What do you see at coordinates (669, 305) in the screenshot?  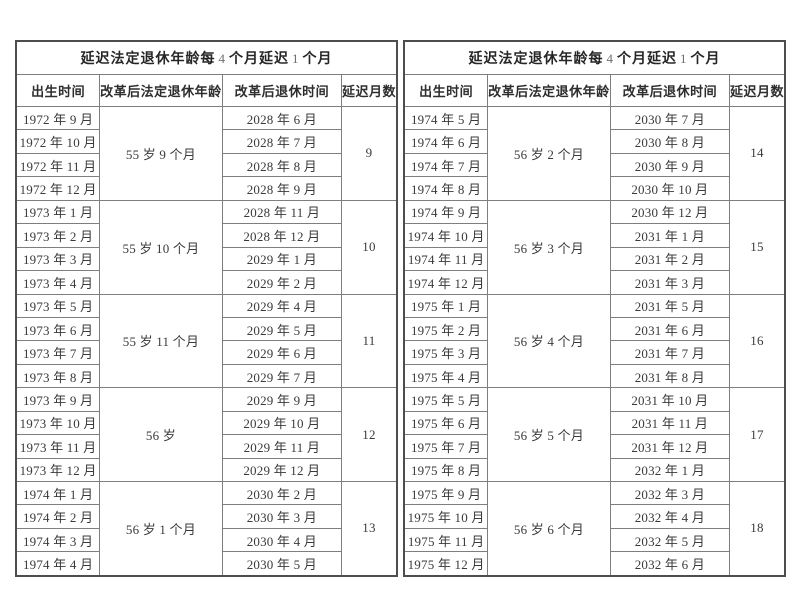 I see `retire-time-cell: 2031 年 5 月` at bounding box center [669, 305].